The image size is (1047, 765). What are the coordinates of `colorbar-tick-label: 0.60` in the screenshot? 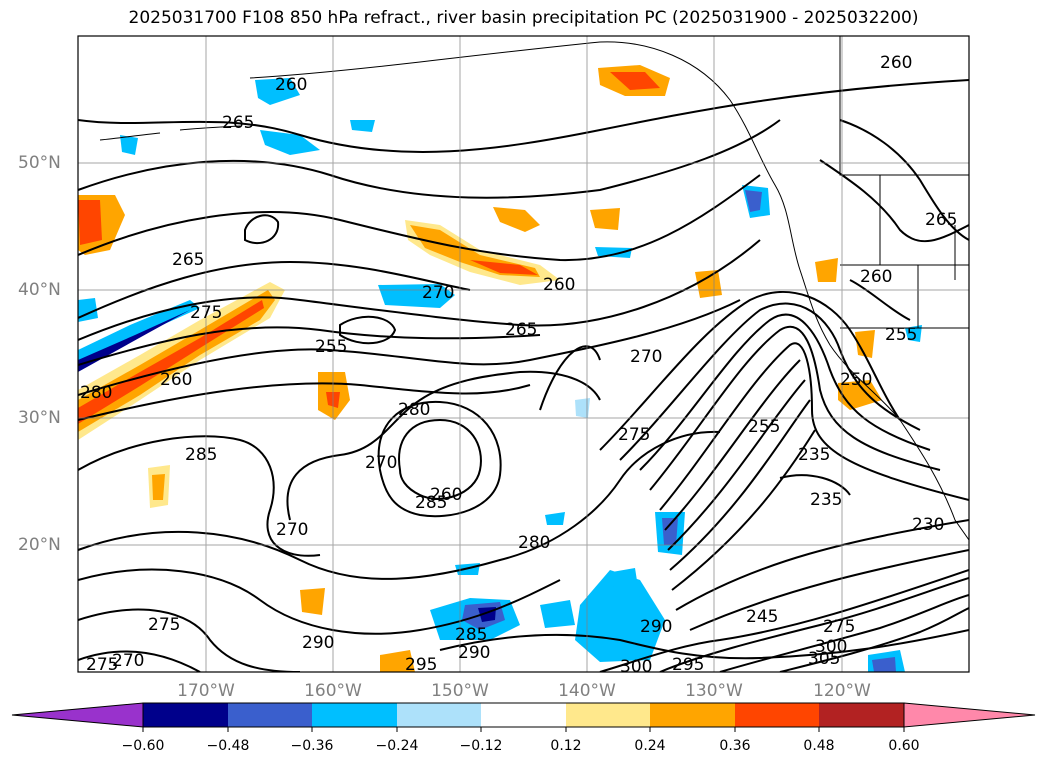 It's located at (904, 746).